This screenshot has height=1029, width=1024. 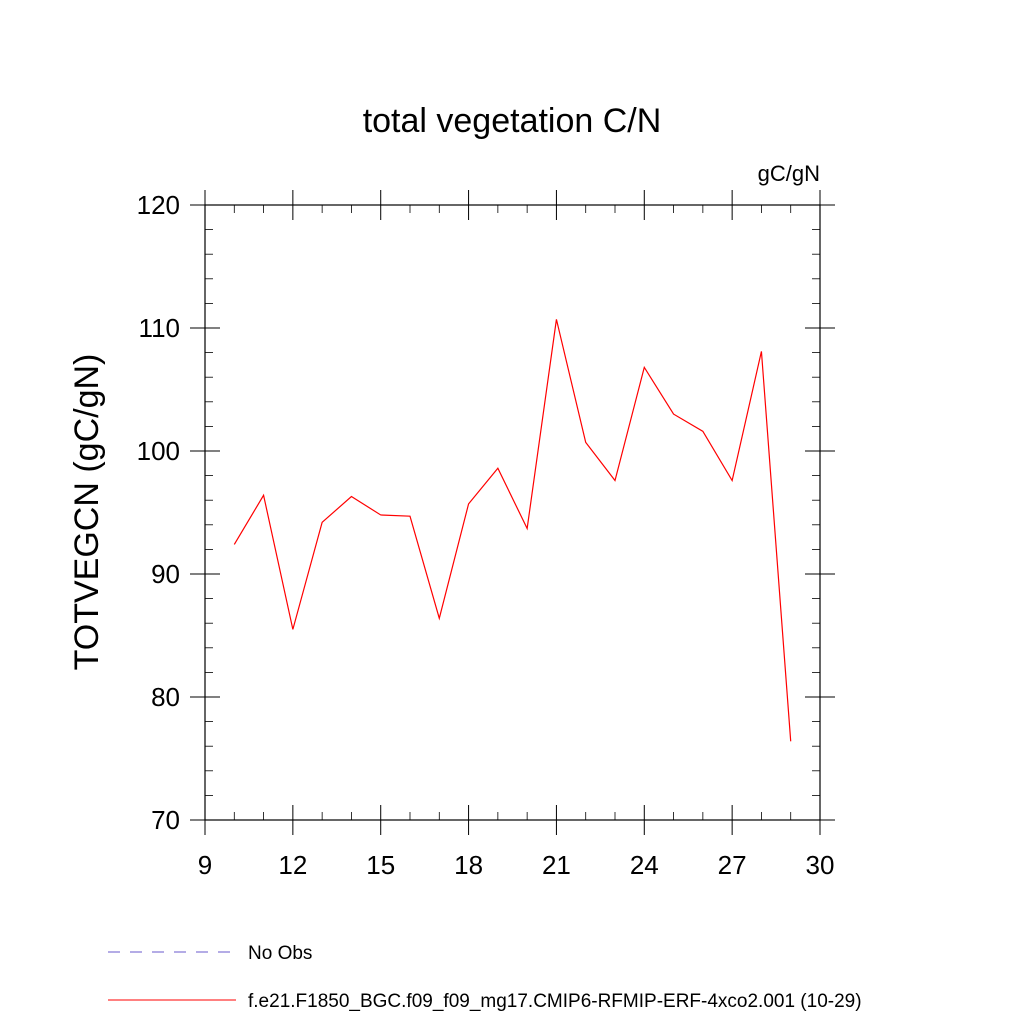 I want to click on x-tick-label: 18, so click(x=468, y=865).